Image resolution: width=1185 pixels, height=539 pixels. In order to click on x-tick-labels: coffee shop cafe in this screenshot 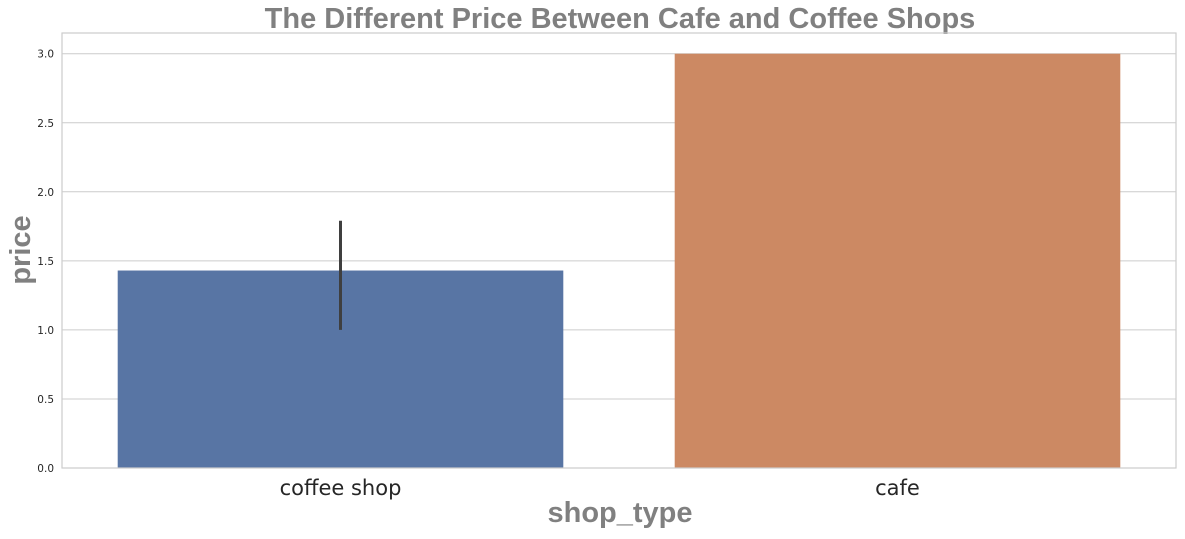, I will do `click(600, 488)`.